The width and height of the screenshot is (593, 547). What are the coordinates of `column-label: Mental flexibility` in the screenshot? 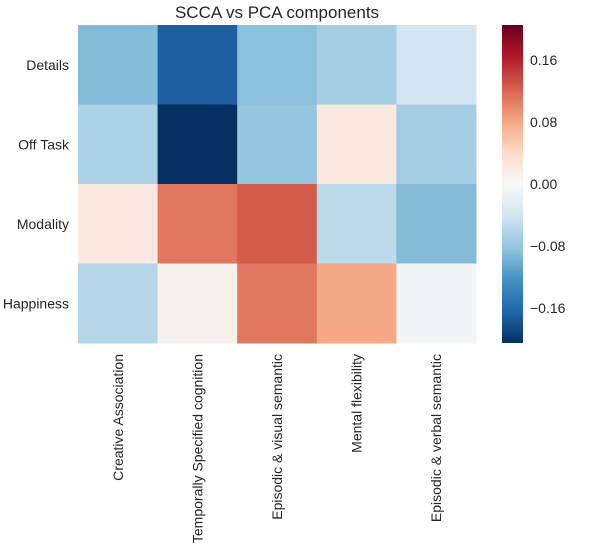 It's located at (357, 403).